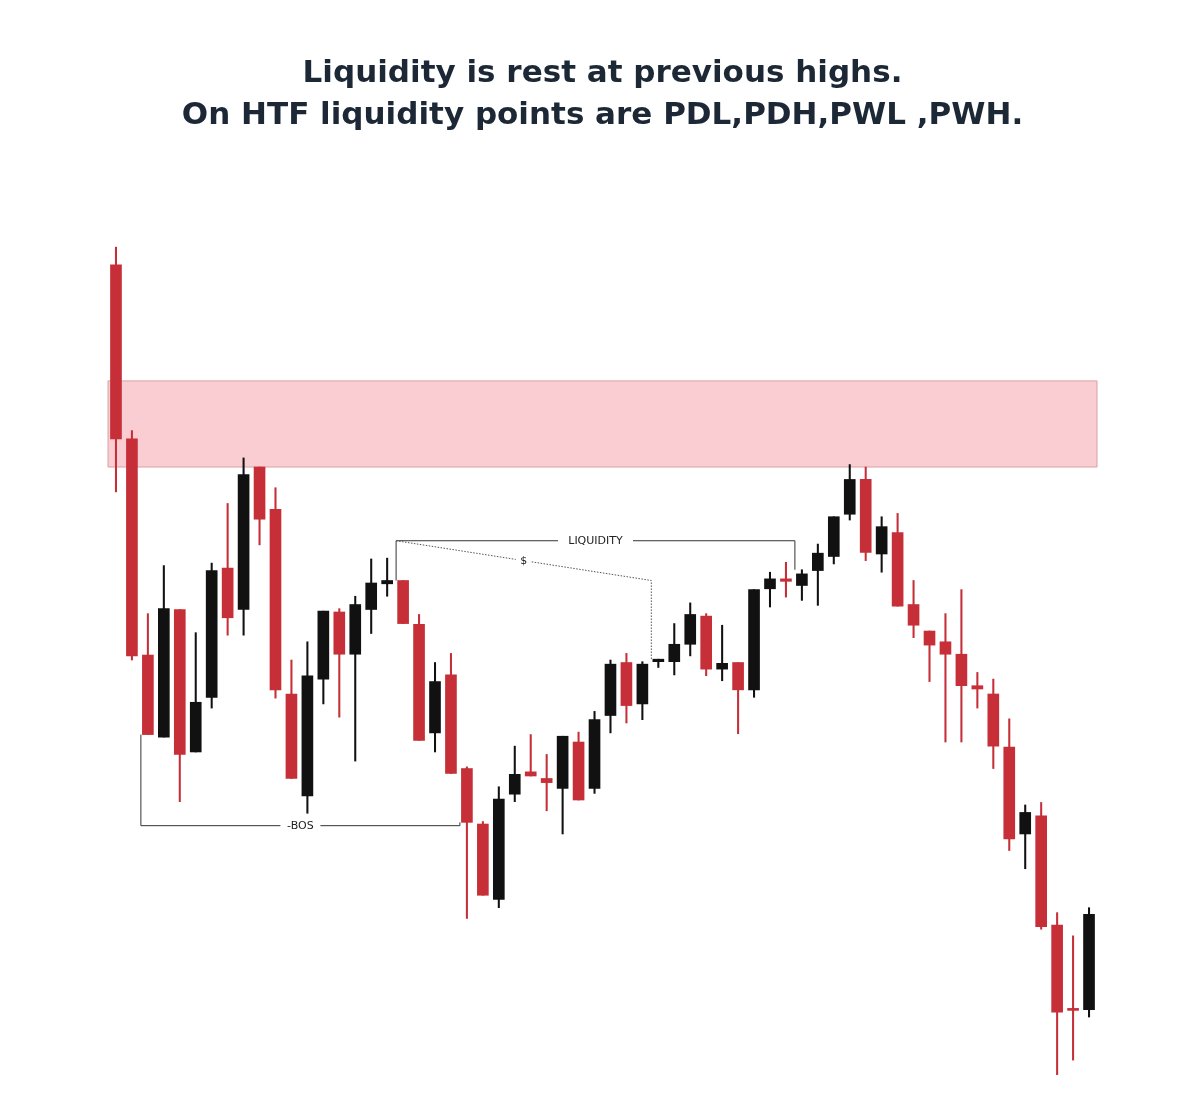 This screenshot has height=1107, width=1200. What do you see at coordinates (596, 541) in the screenshot?
I see `annotation: LIQUIDITY` at bounding box center [596, 541].